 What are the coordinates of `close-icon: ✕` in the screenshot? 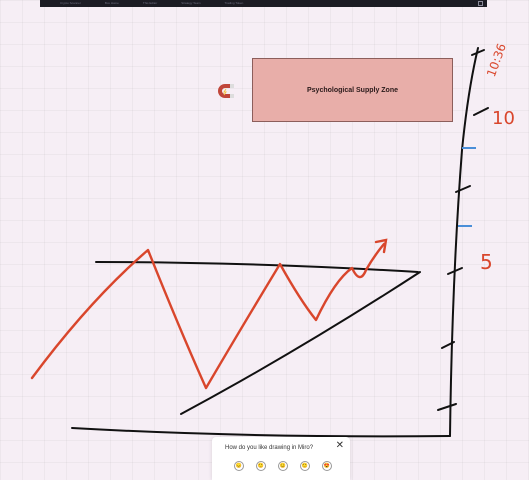 It's located at (339, 445).